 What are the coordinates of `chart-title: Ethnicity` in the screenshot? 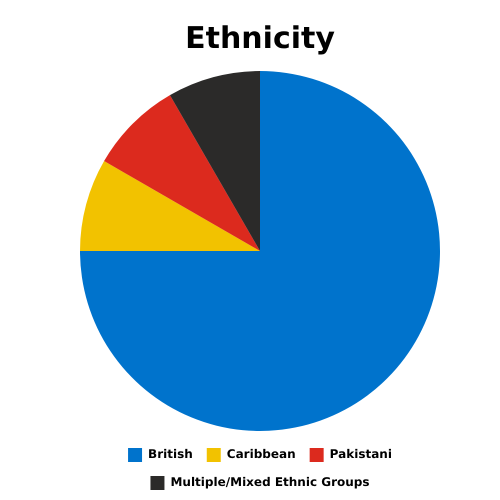 It's located at (260, 38).